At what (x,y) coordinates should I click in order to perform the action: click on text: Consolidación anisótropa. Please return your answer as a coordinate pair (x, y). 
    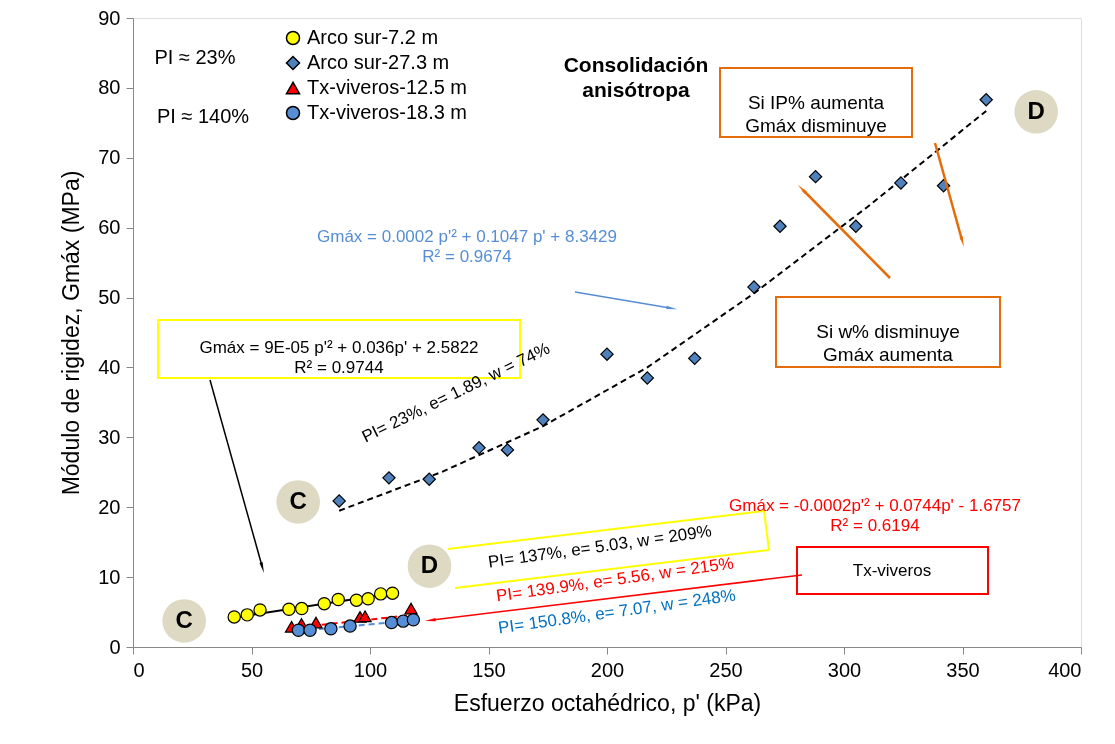
    Looking at the image, I should click on (636, 77).